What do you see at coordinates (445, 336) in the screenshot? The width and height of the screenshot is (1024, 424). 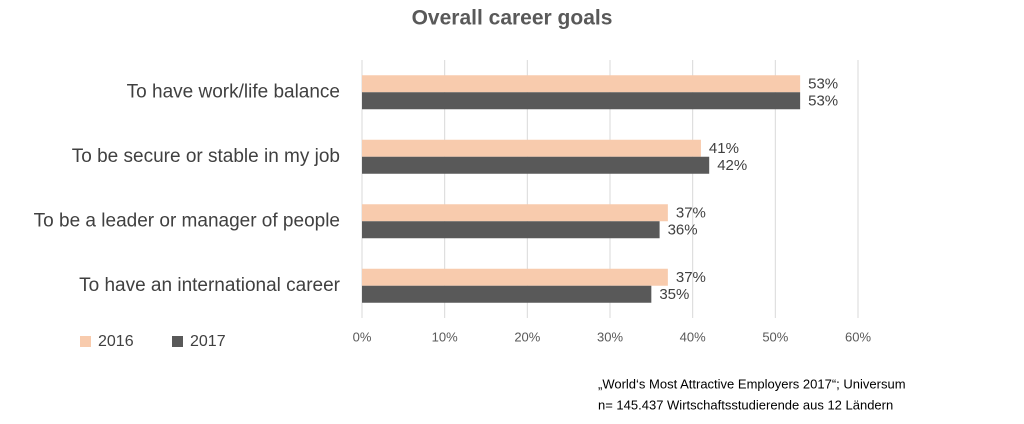 I see `x-tick-label: 10%` at bounding box center [445, 336].